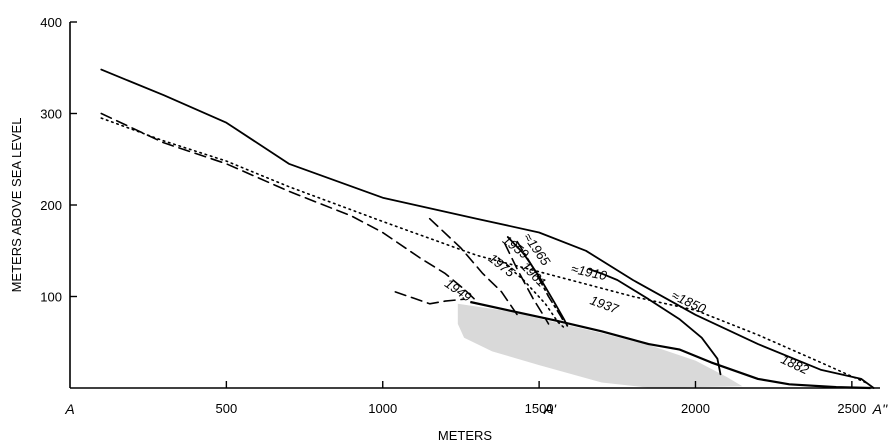 Image resolution: width=895 pixels, height=447 pixels. I want to click on series-line-1961, so click(526, 283).